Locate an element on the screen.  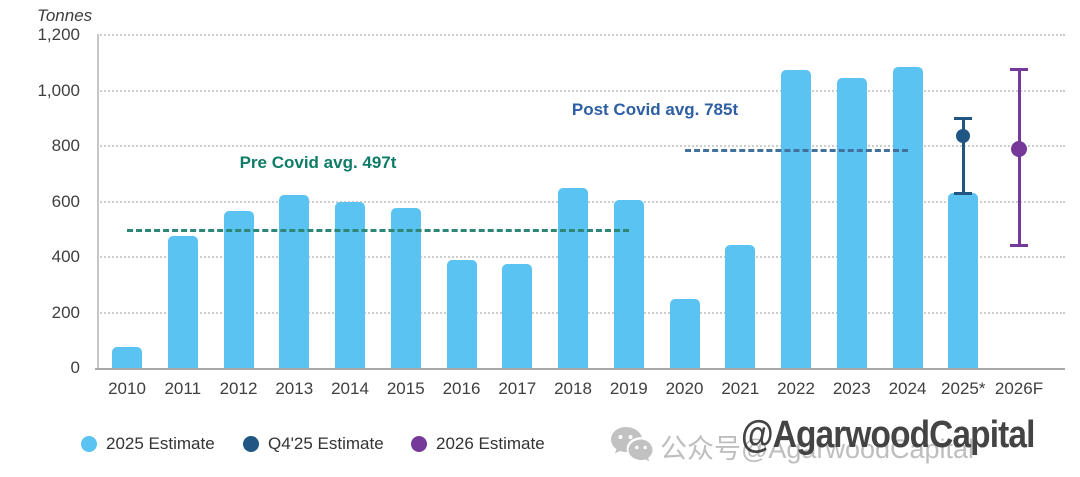
x-axis-label-2011: 2011 is located at coordinates (183, 388).